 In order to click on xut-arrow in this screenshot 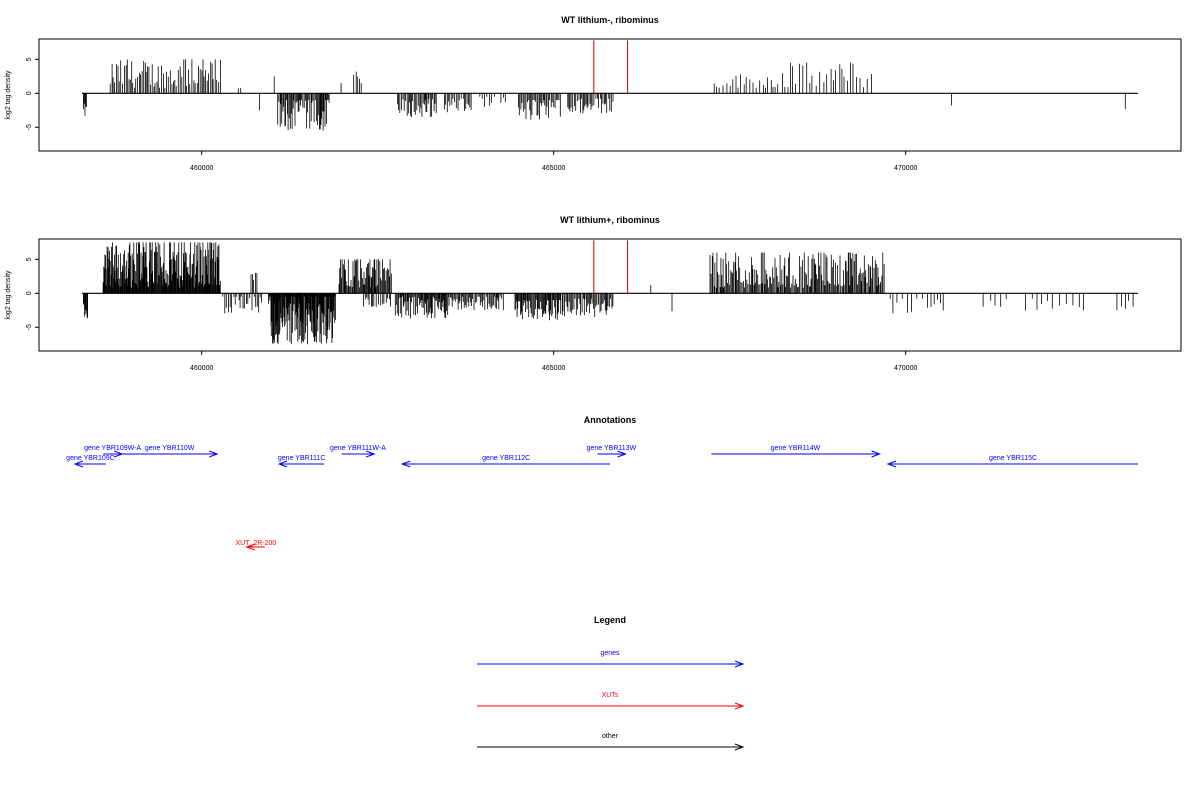, I will do `click(255, 547)`.